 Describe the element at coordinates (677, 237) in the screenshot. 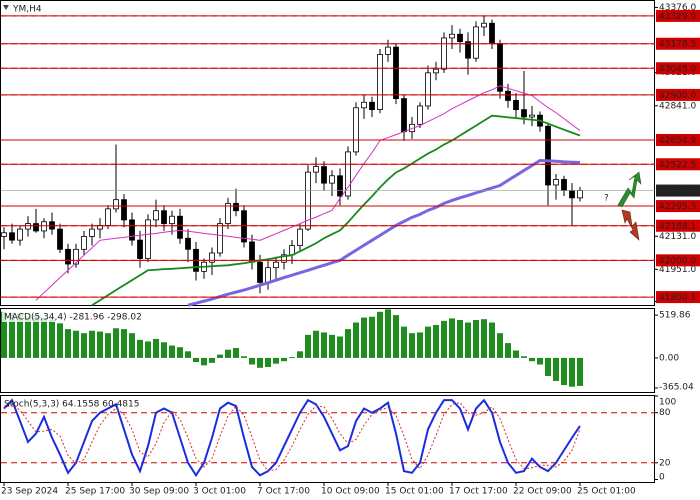

I see `y-tick-label: 42131.0` at that location.